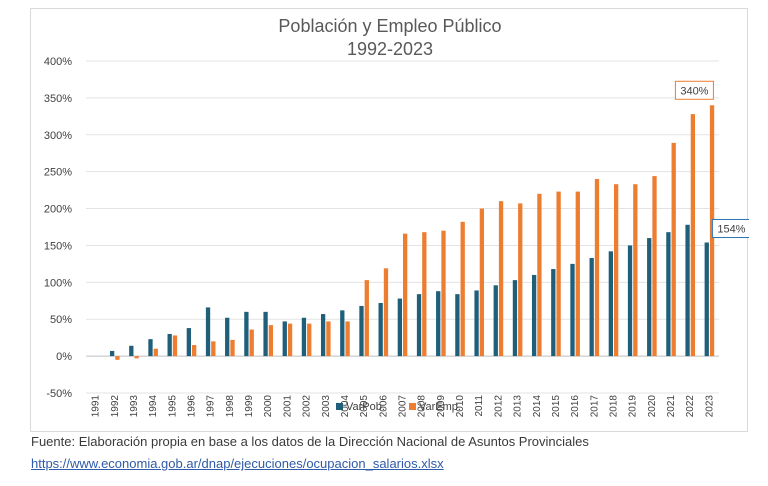 The image size is (768, 486). What do you see at coordinates (150, 348) in the screenshot?
I see `bar-varpob-1994` at bounding box center [150, 348].